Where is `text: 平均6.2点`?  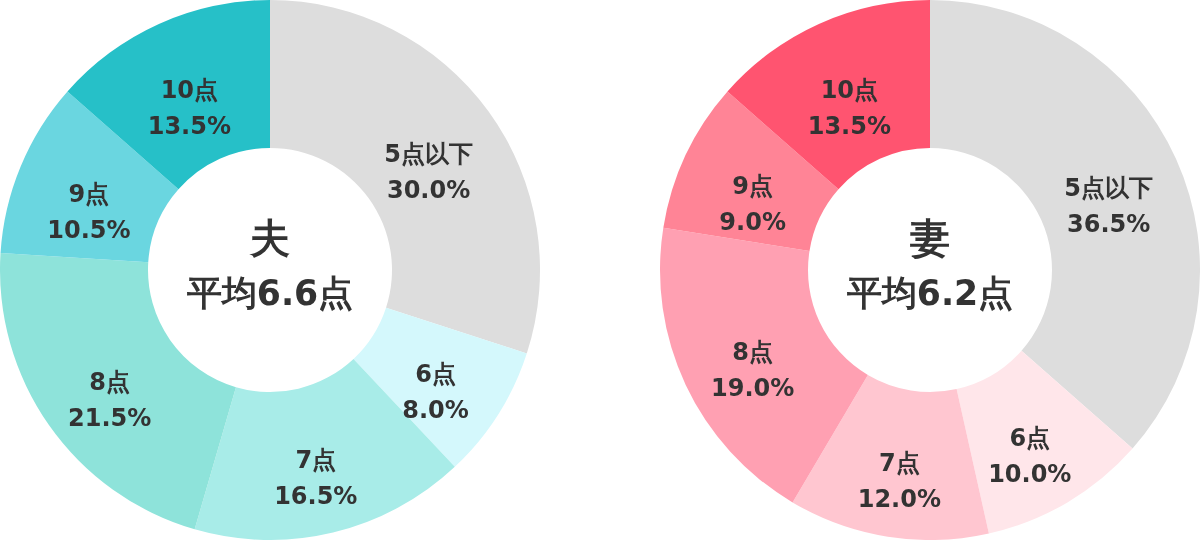 text: 平均6.2点 is located at coordinates (929, 293).